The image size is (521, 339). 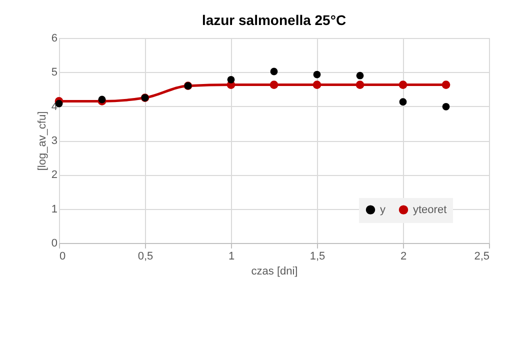 What do you see at coordinates (54, 141) in the screenshot?
I see `y-tick-label: 3` at bounding box center [54, 141].